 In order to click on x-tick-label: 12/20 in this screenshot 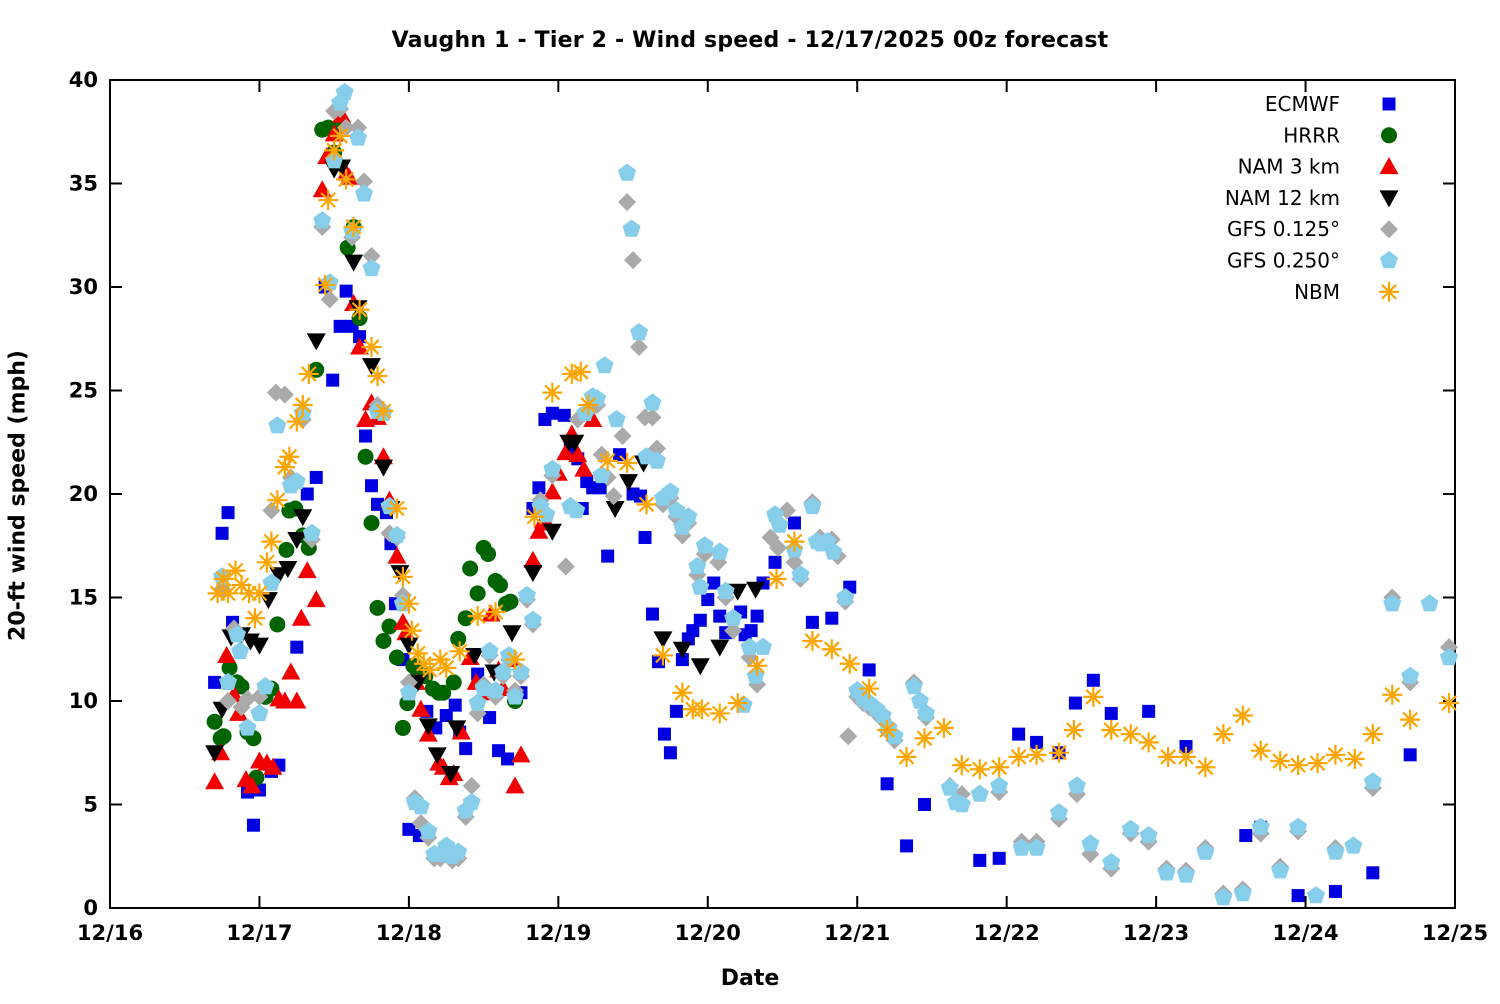, I will do `click(708, 933)`.